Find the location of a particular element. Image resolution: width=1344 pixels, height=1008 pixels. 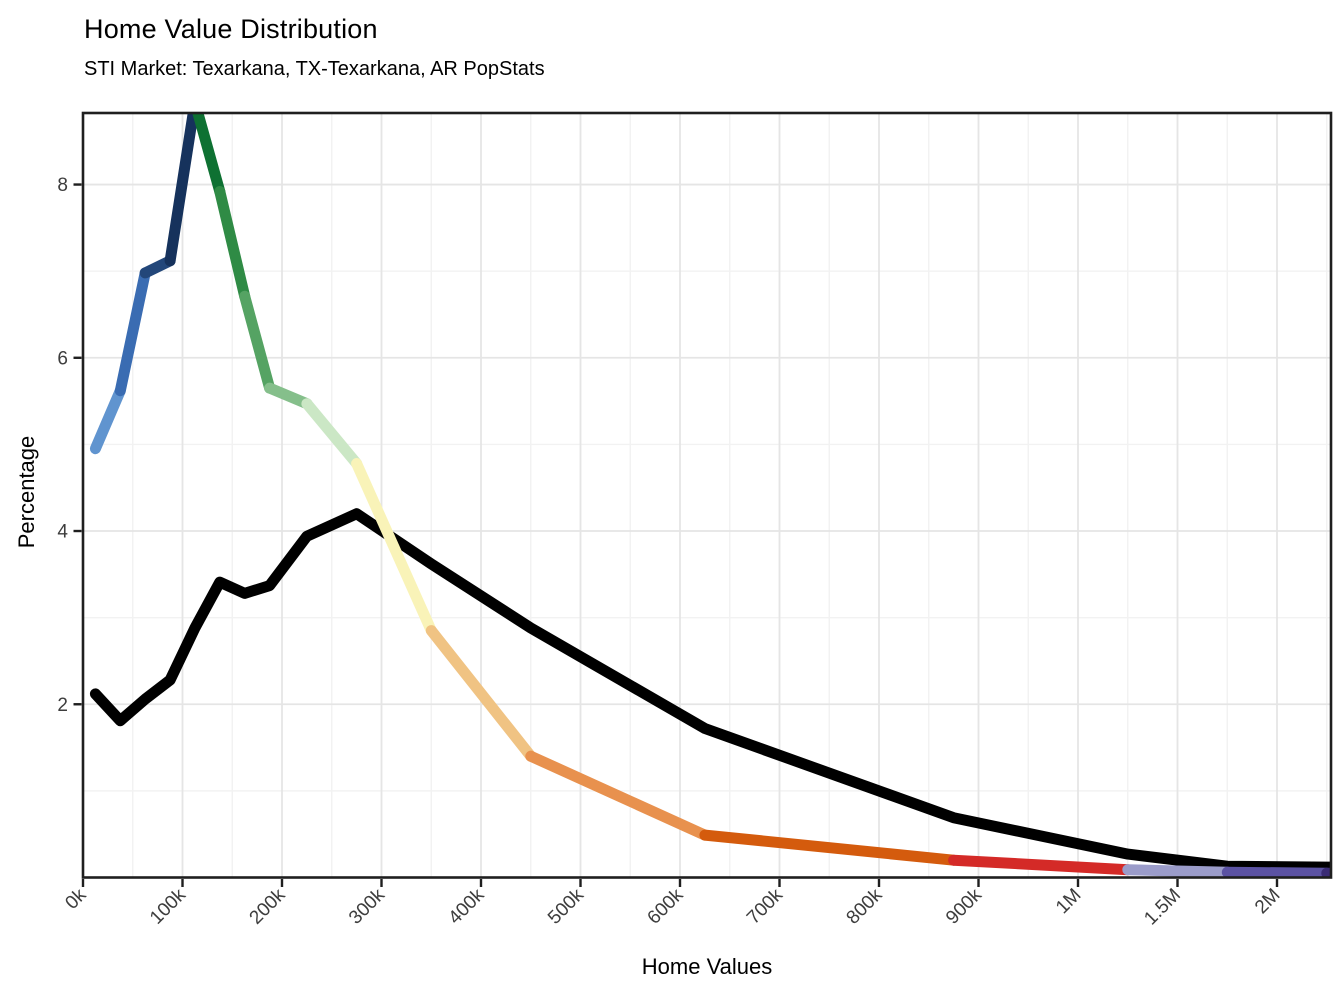

x-axis-title: Home Values is located at coordinates (707, 966).